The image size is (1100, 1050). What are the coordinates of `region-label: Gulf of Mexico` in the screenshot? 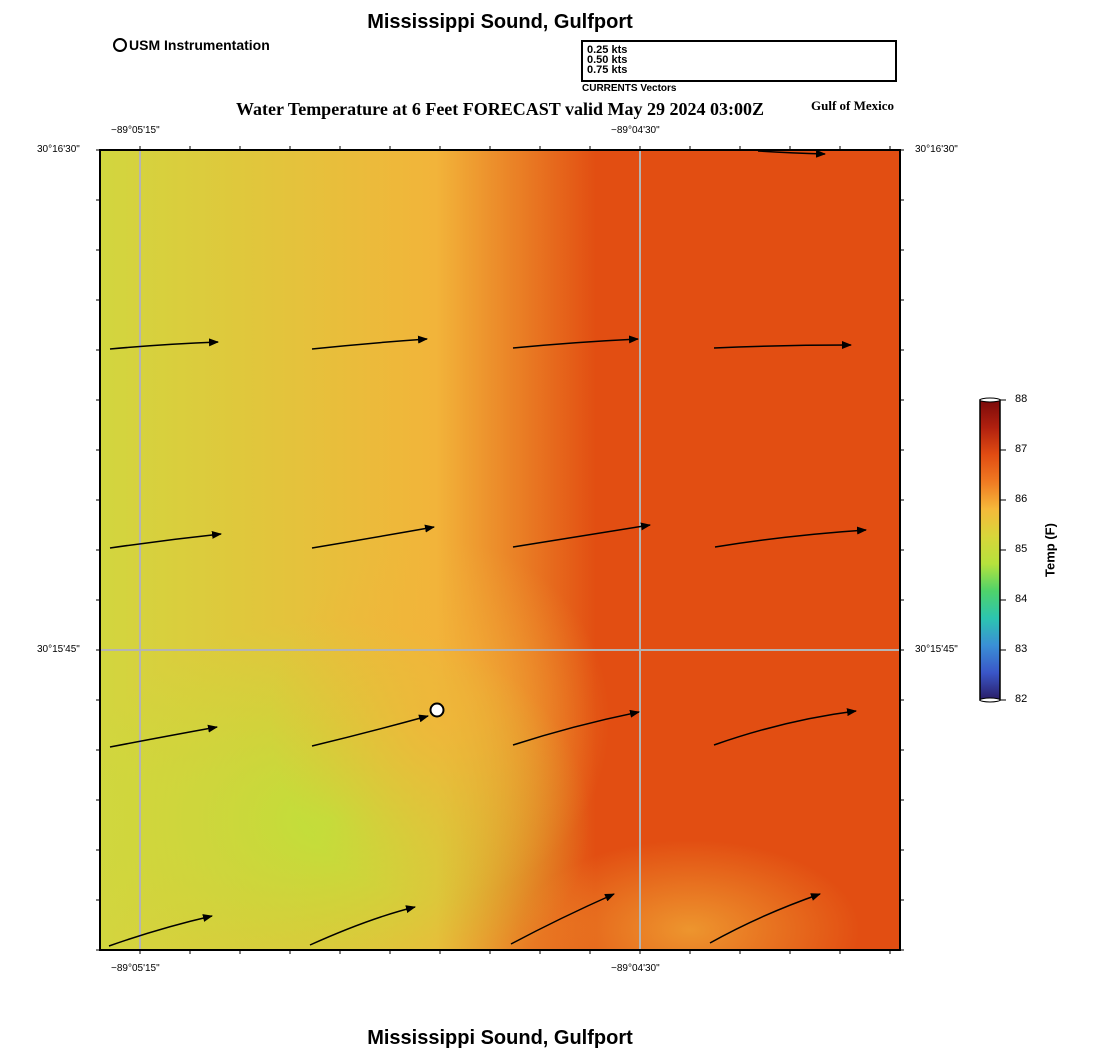 It's located at (853, 105).